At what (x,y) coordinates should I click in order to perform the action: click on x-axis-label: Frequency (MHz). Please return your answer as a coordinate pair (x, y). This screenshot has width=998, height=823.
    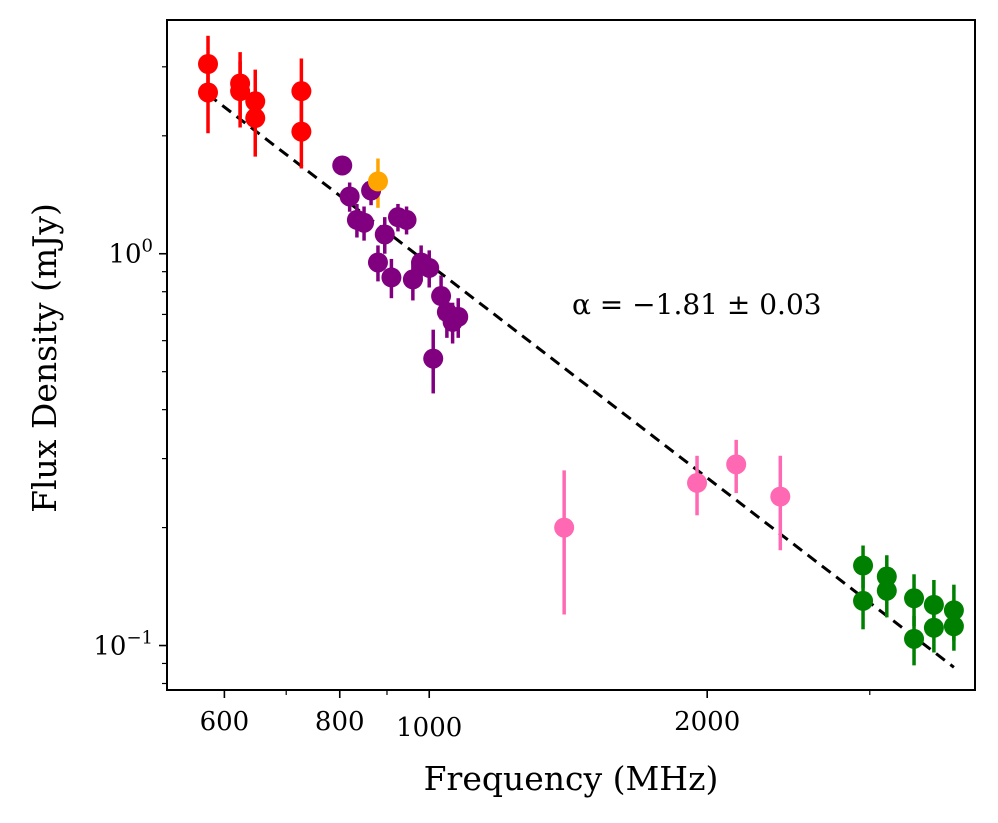
    Looking at the image, I should click on (571, 778).